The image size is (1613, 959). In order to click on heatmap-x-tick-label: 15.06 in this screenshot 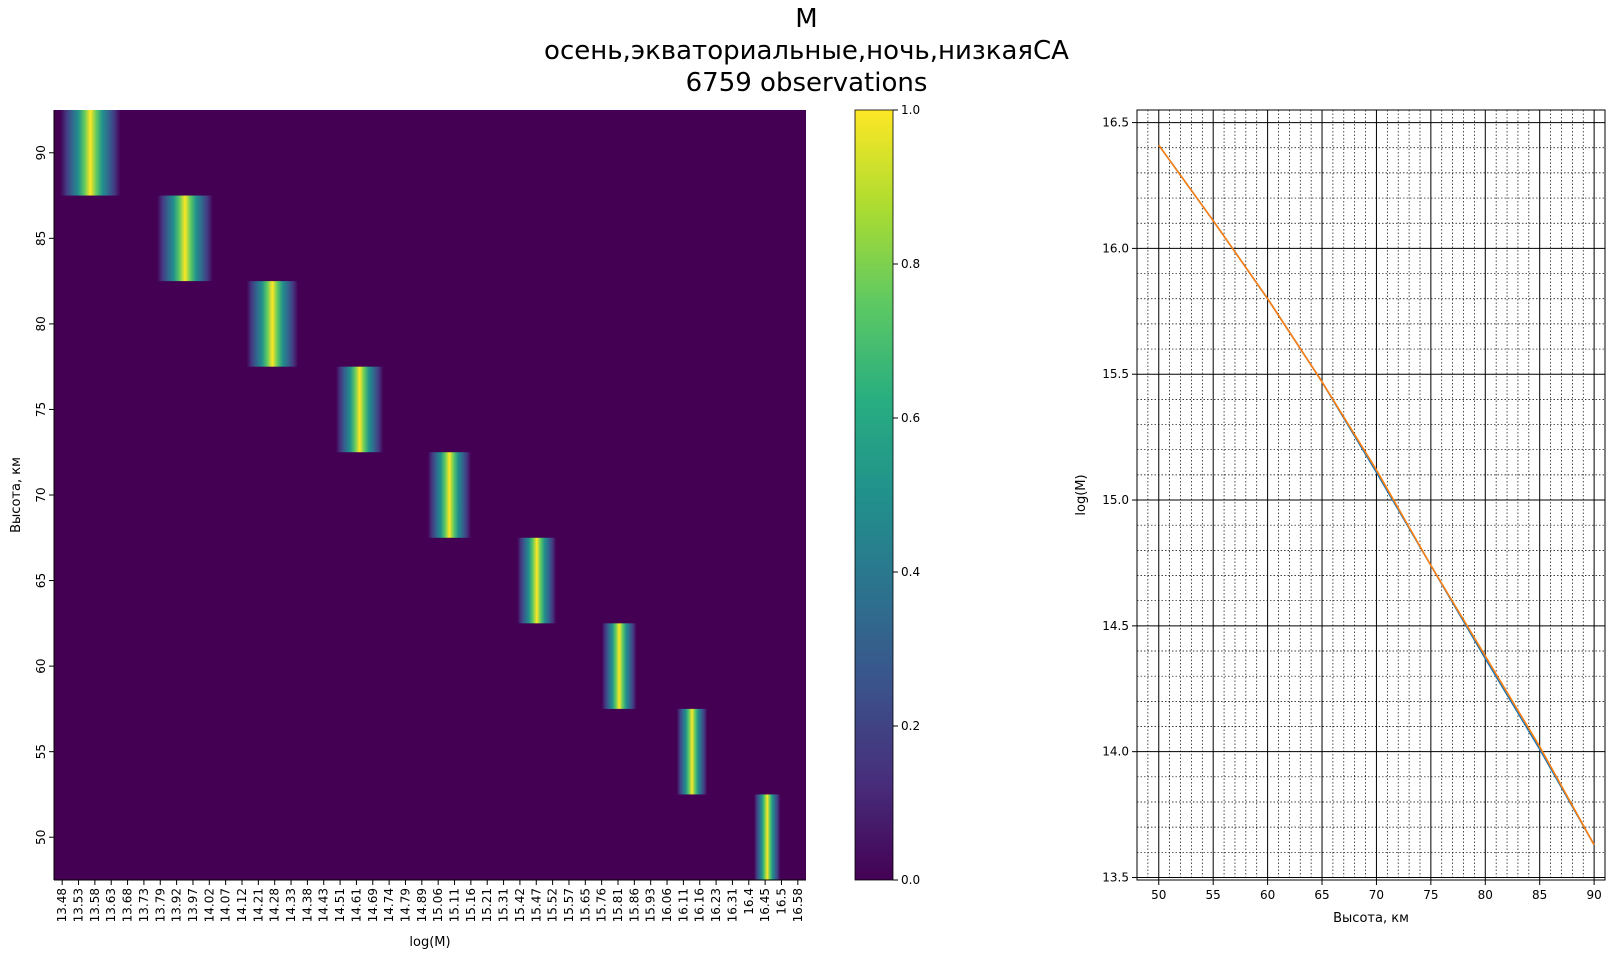, I will do `click(438, 905)`.